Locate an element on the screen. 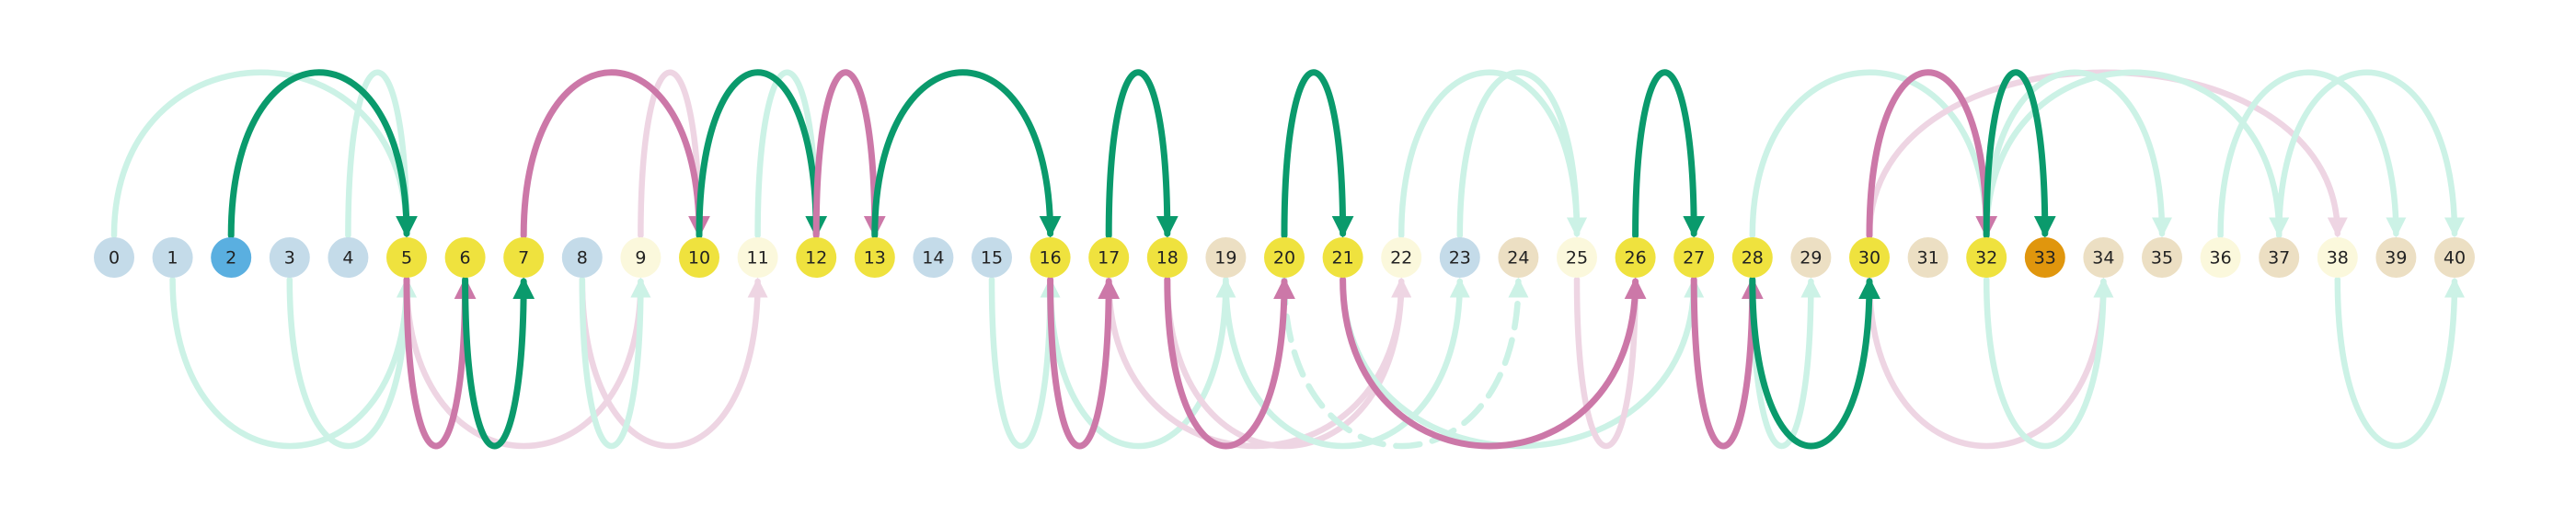 This screenshot has height=515, width=2576. node-label: 15 is located at coordinates (992, 258).